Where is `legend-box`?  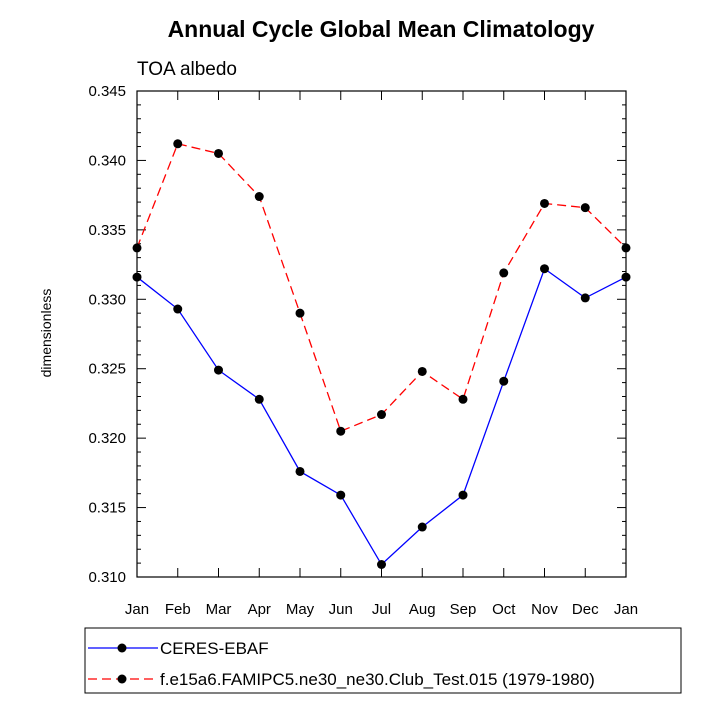 legend-box is located at coordinates (383, 660).